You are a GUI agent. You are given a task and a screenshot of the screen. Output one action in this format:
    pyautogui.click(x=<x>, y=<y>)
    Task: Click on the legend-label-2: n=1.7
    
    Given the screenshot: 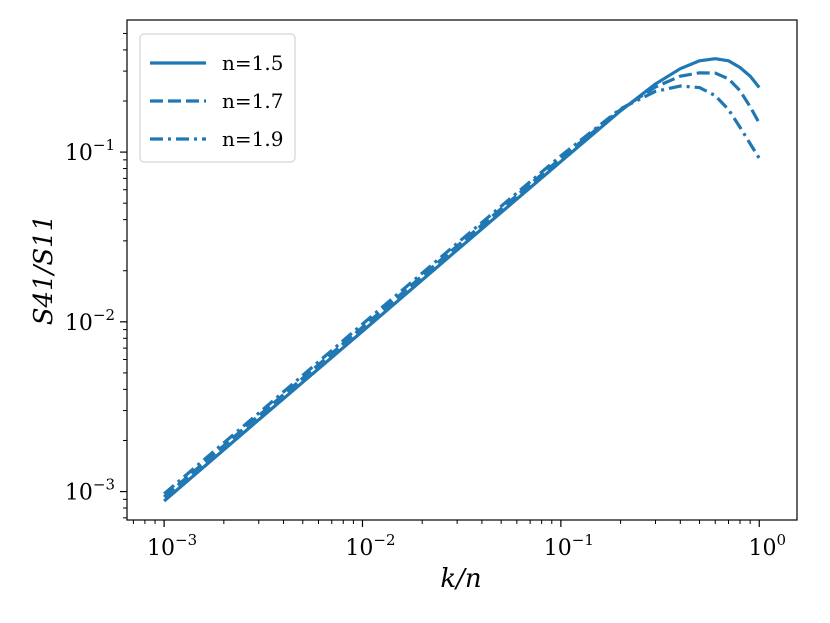 What is the action you would take?
    pyautogui.click(x=252, y=101)
    